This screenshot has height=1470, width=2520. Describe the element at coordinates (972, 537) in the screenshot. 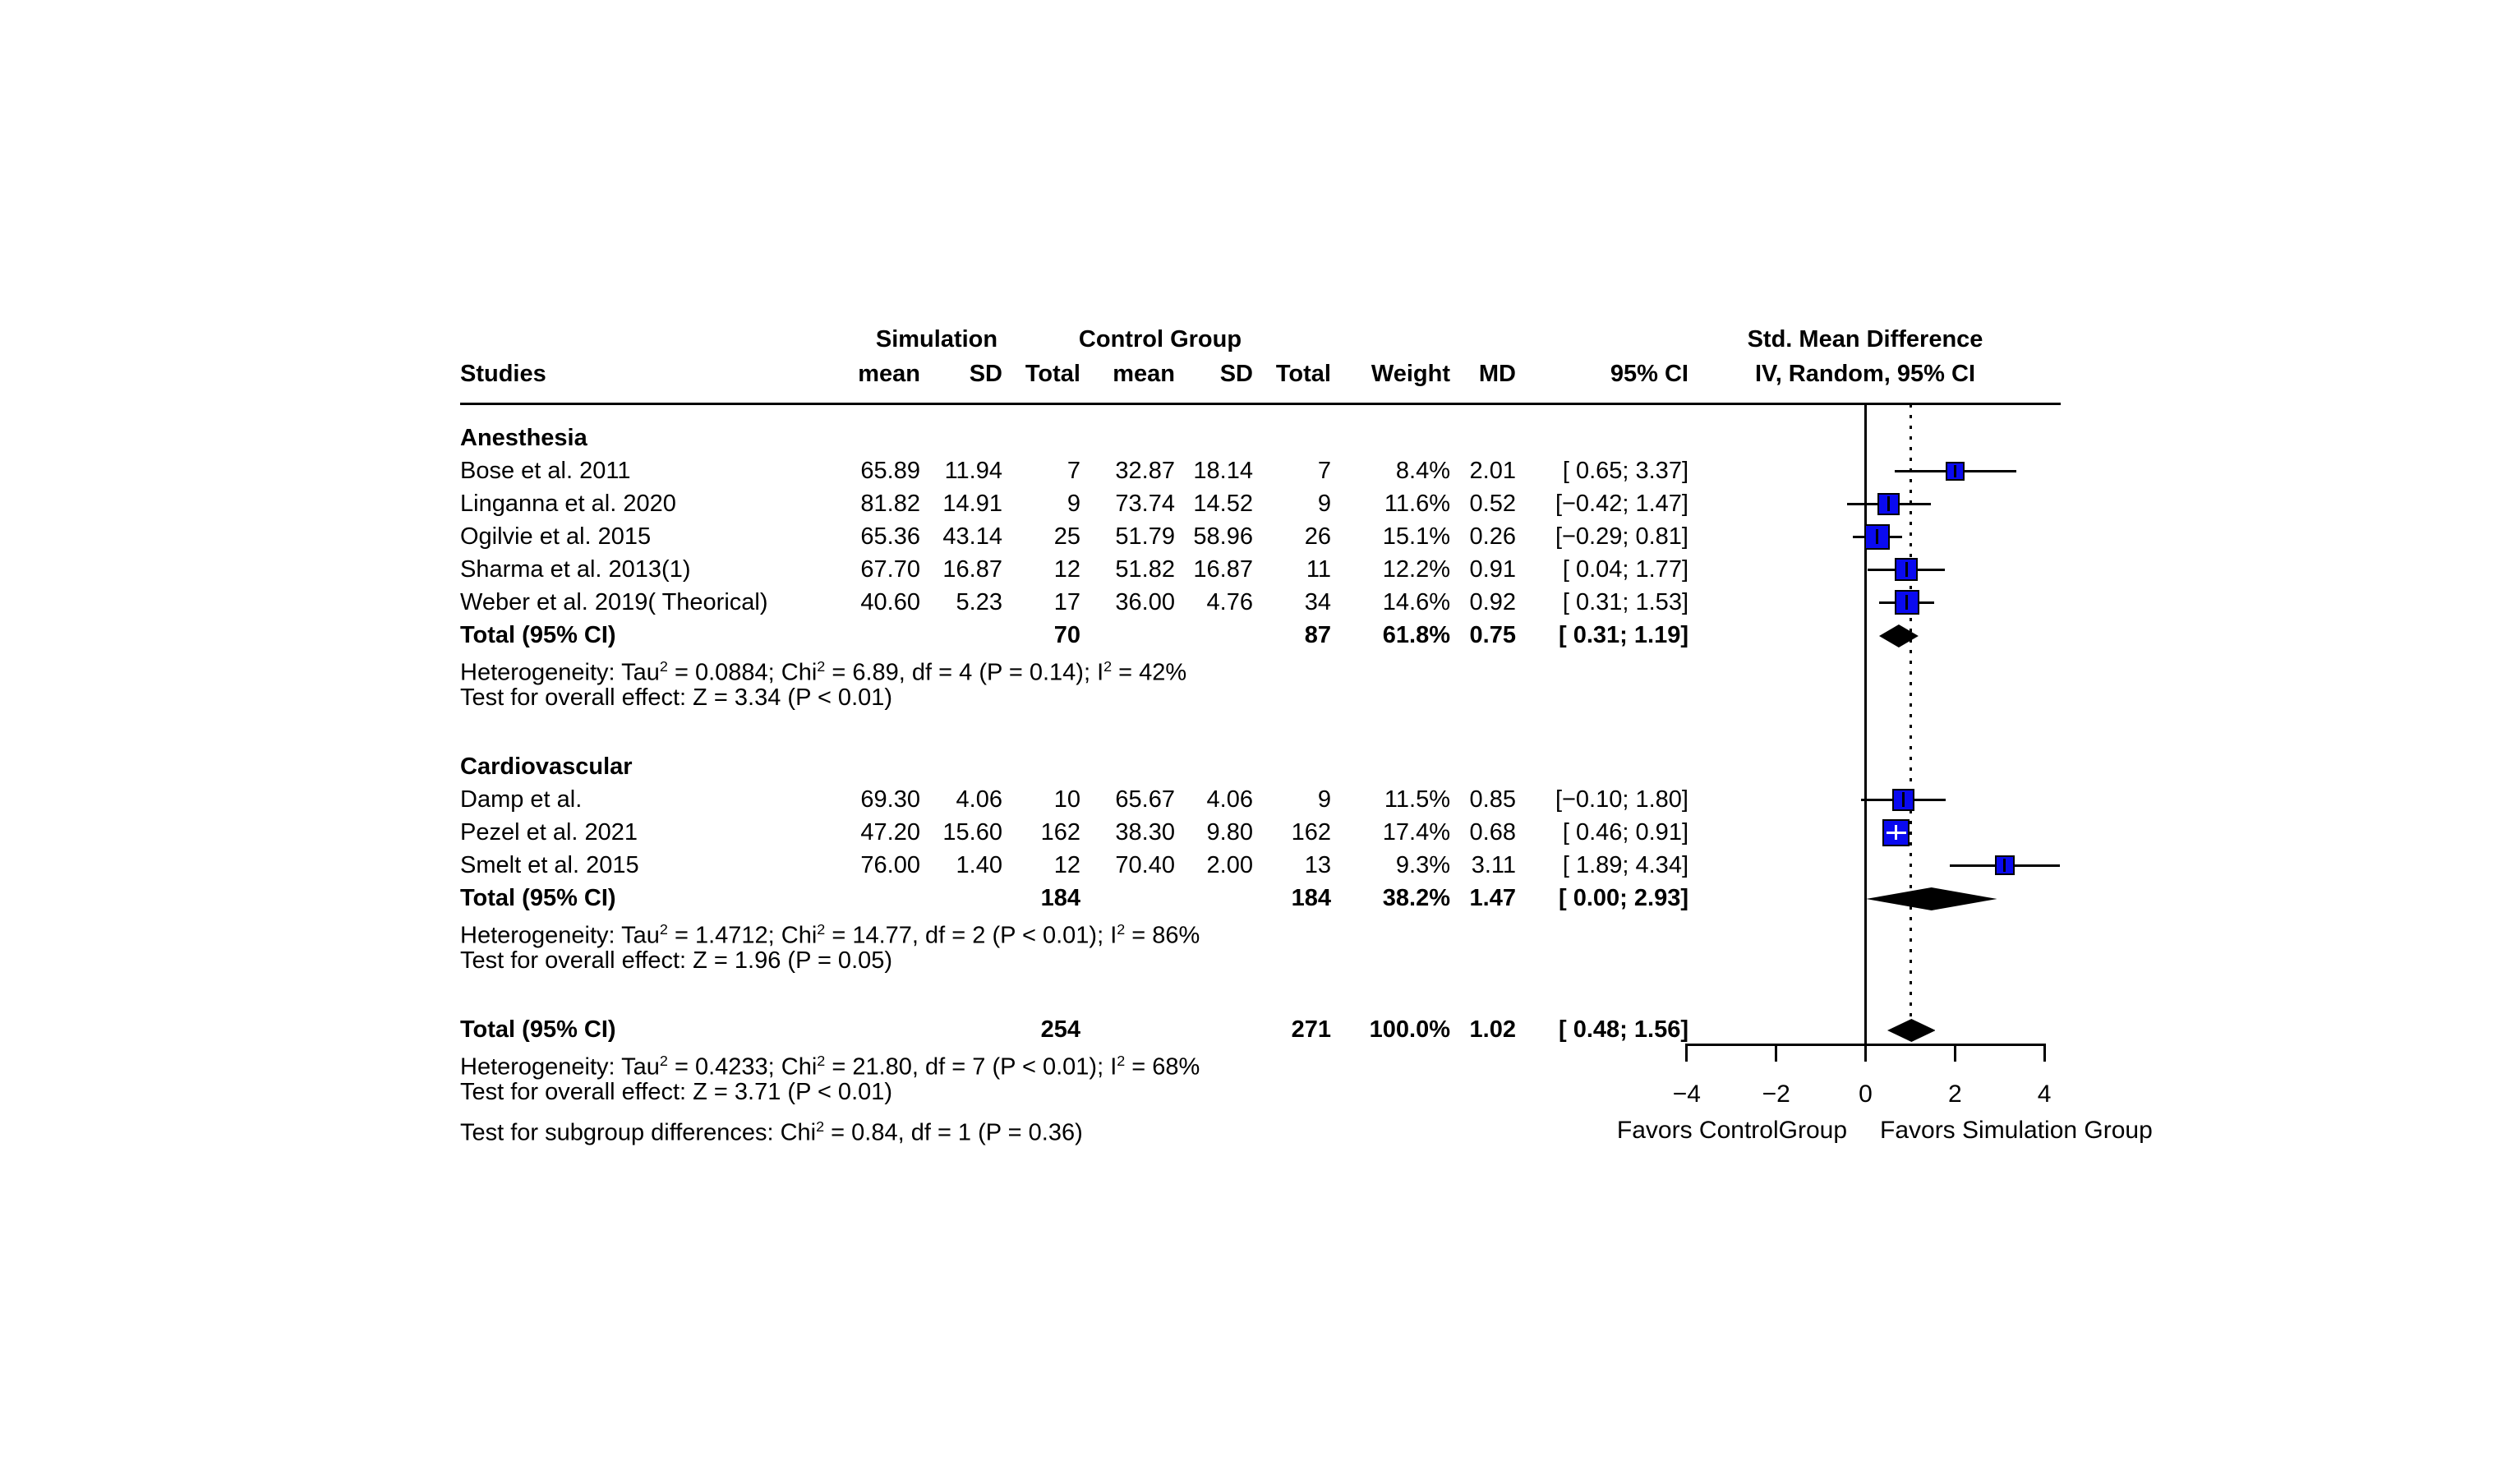

I see `cell-sim-sd: 43.14` at that location.